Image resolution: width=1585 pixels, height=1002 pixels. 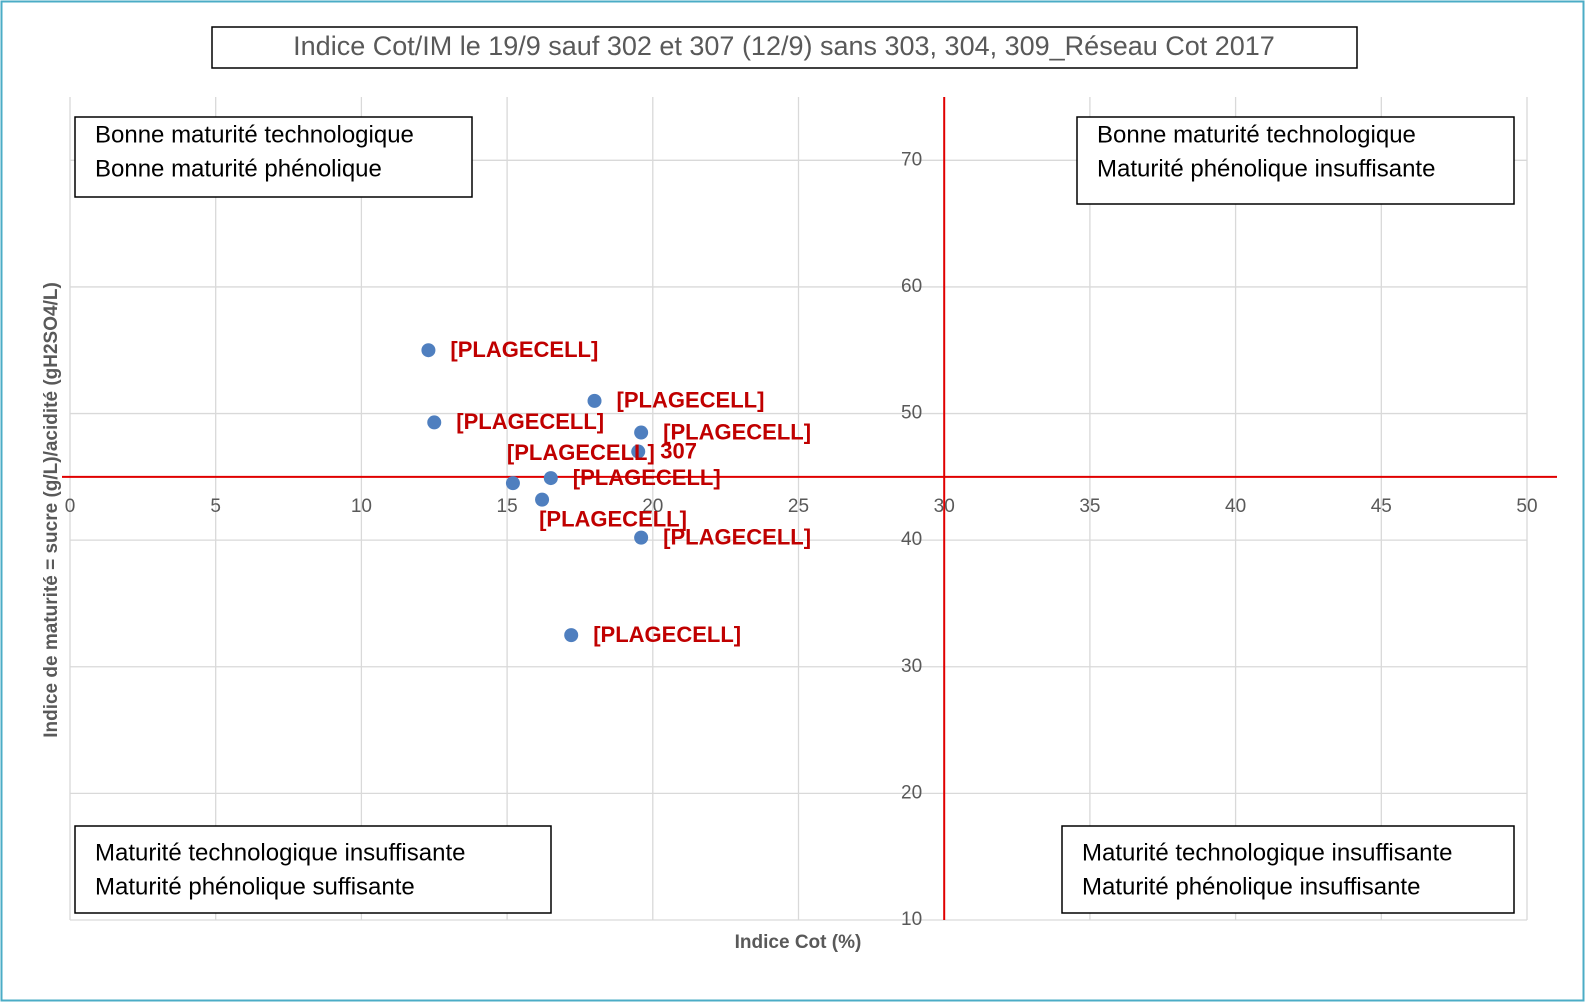 I want to click on x-tick-label: 25, so click(x=798, y=506).